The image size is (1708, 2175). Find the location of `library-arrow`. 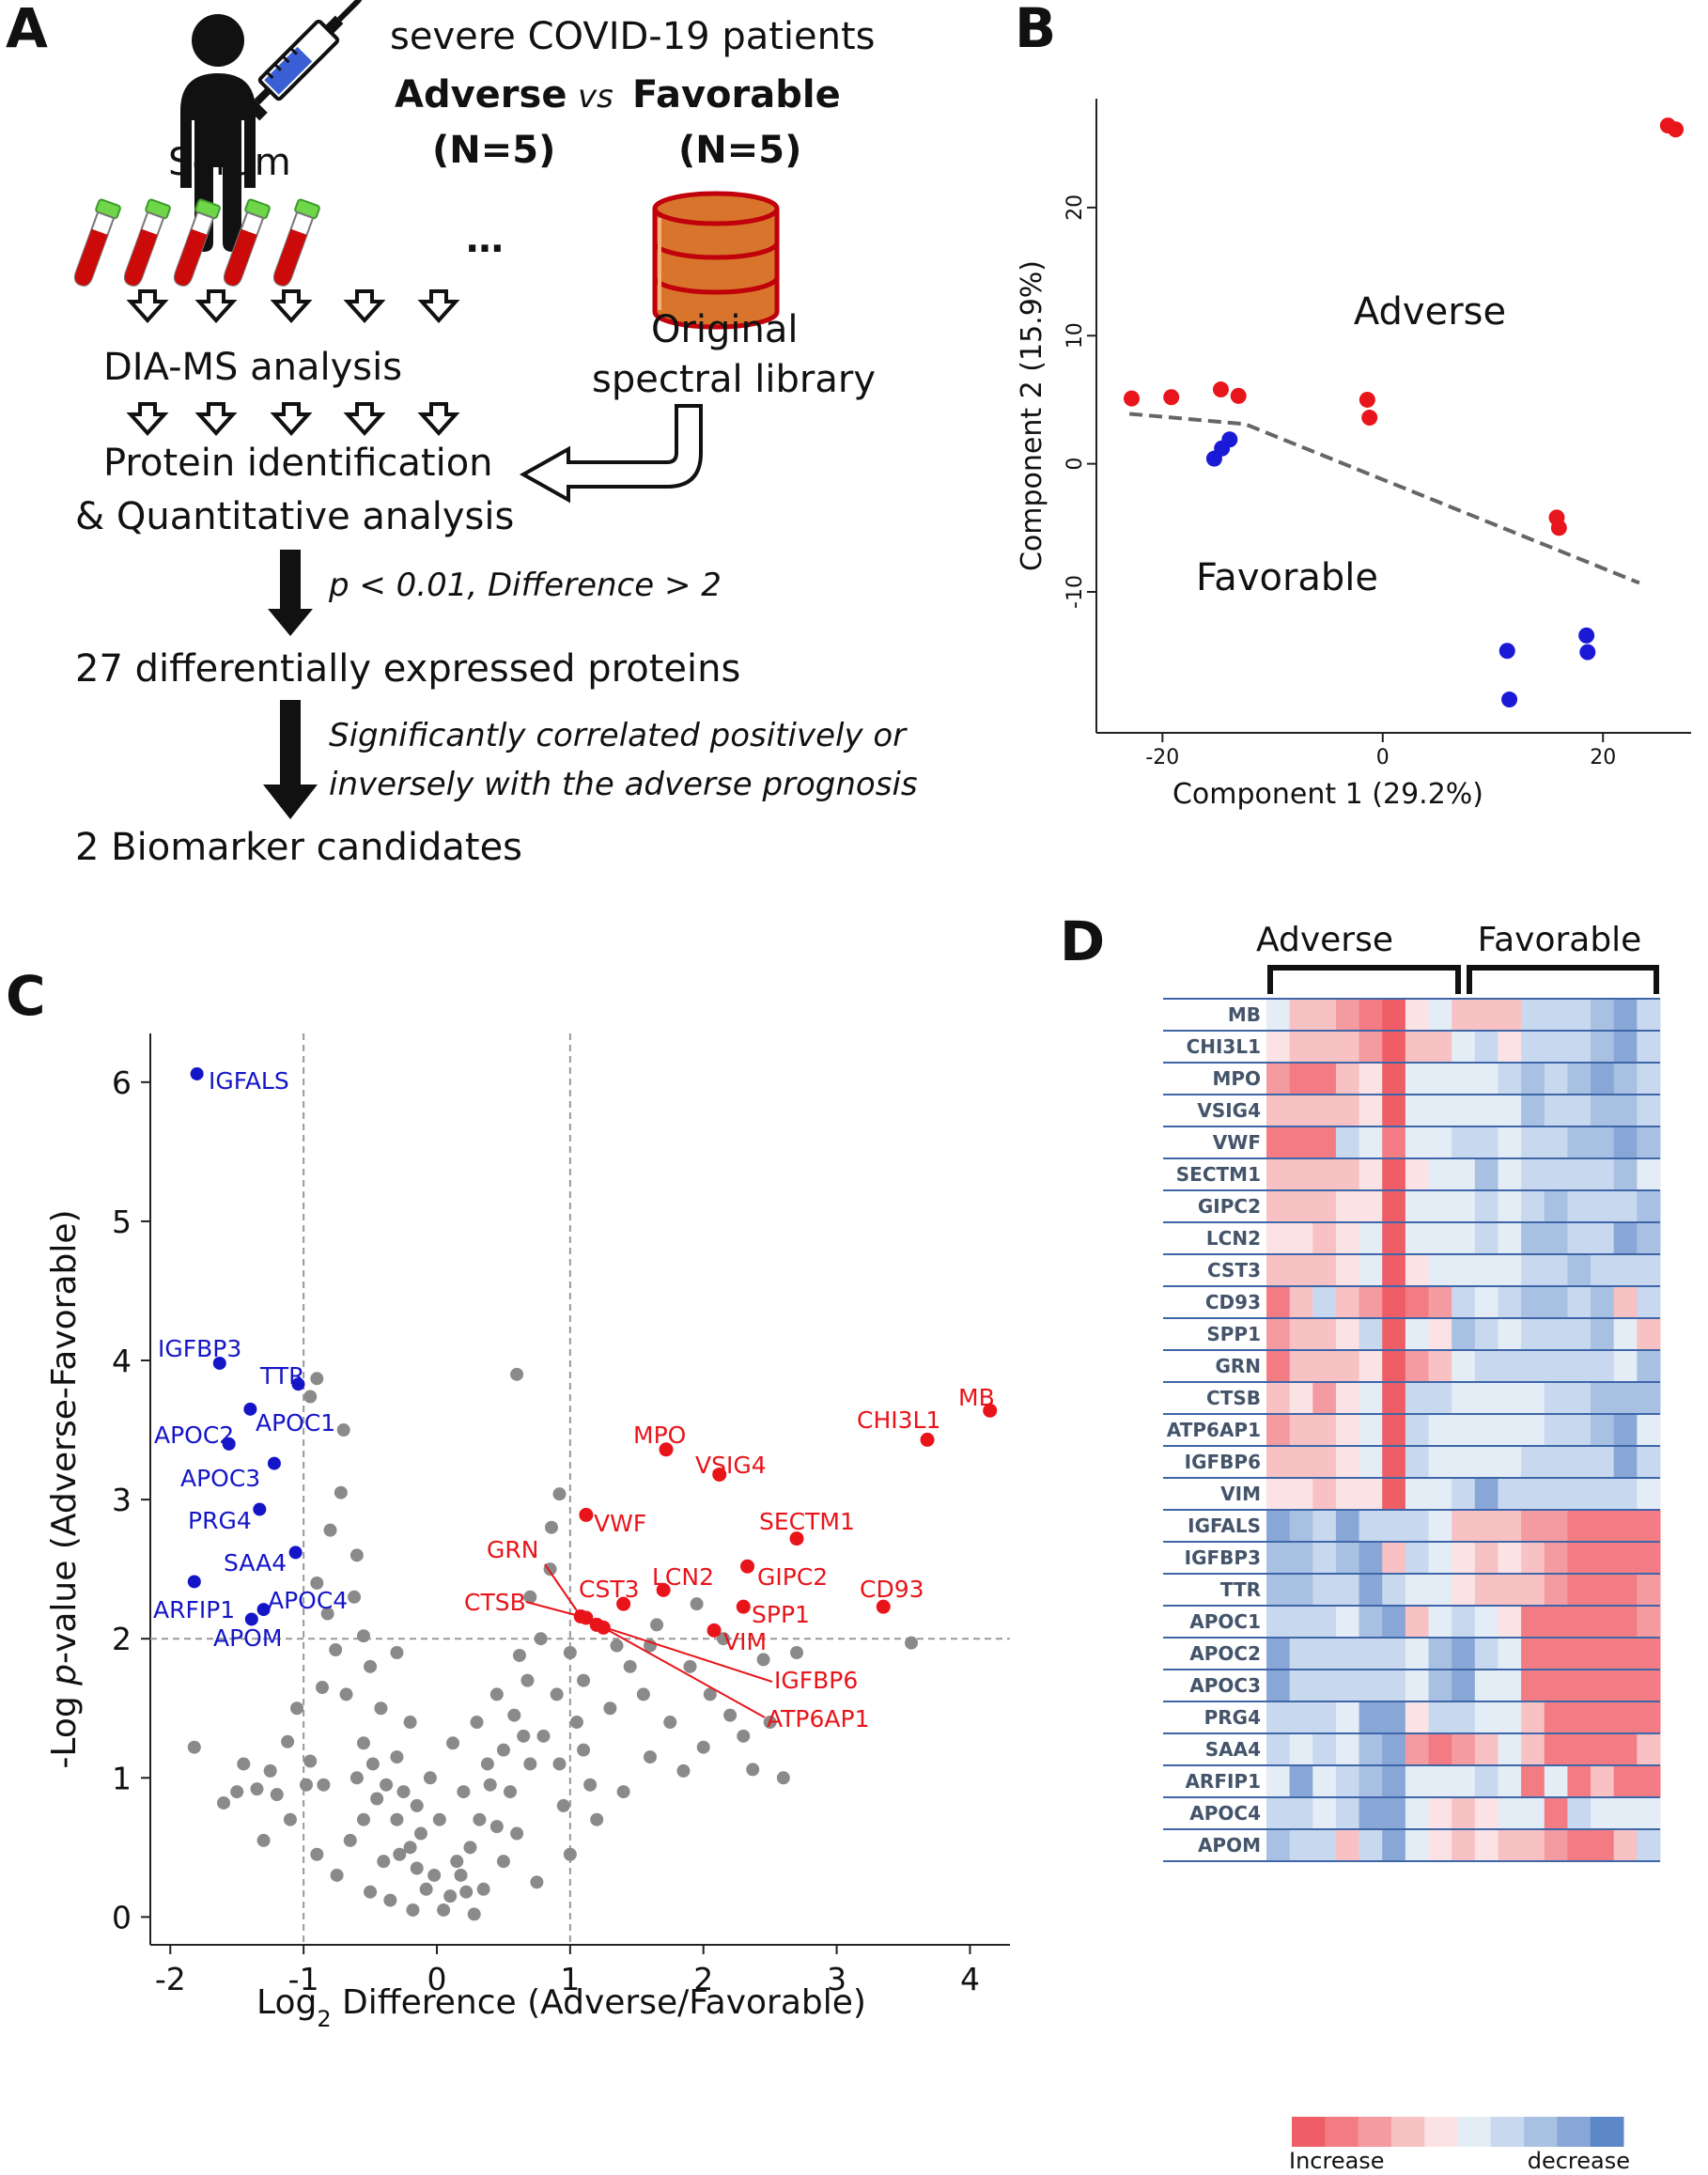

library-arrow is located at coordinates (611, 454).